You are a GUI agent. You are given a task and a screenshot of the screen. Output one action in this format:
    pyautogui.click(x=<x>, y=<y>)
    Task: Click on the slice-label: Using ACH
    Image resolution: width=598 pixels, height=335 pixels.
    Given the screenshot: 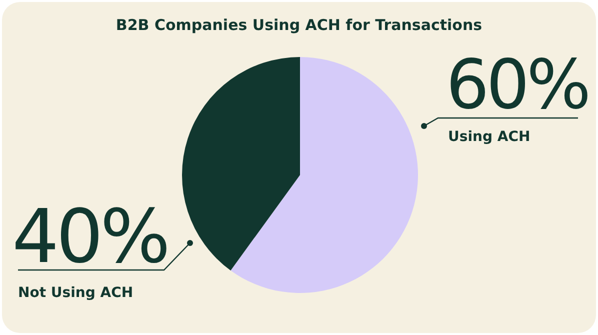 What is the action you would take?
    pyautogui.click(x=489, y=137)
    